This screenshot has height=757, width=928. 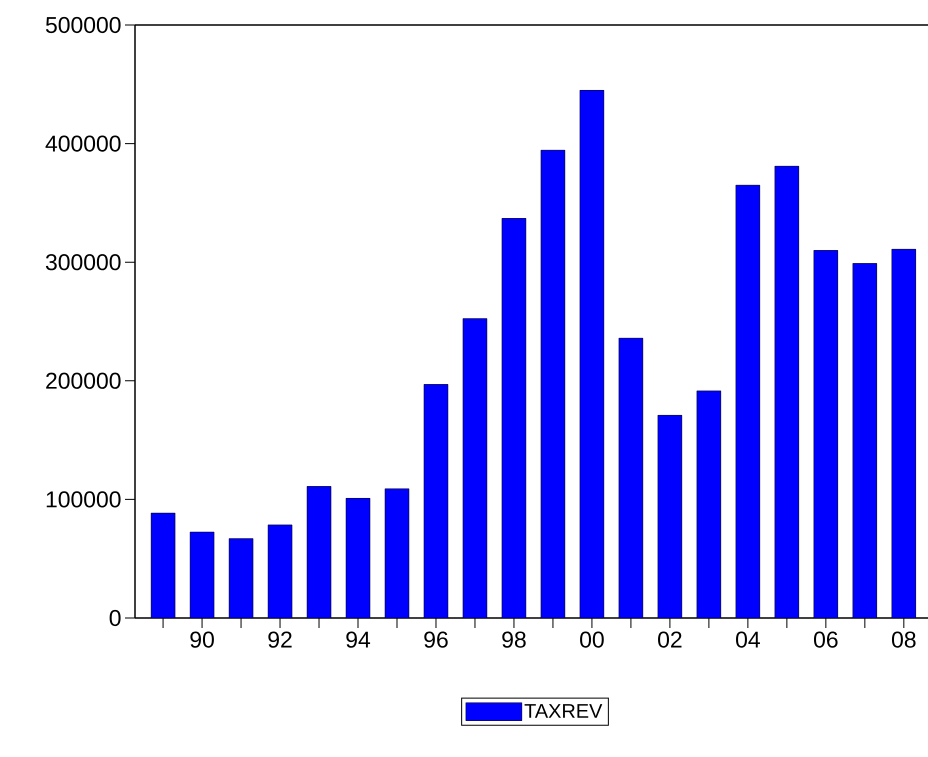 What do you see at coordinates (83, 380) in the screenshot?
I see `y-tick-label: 200000` at bounding box center [83, 380].